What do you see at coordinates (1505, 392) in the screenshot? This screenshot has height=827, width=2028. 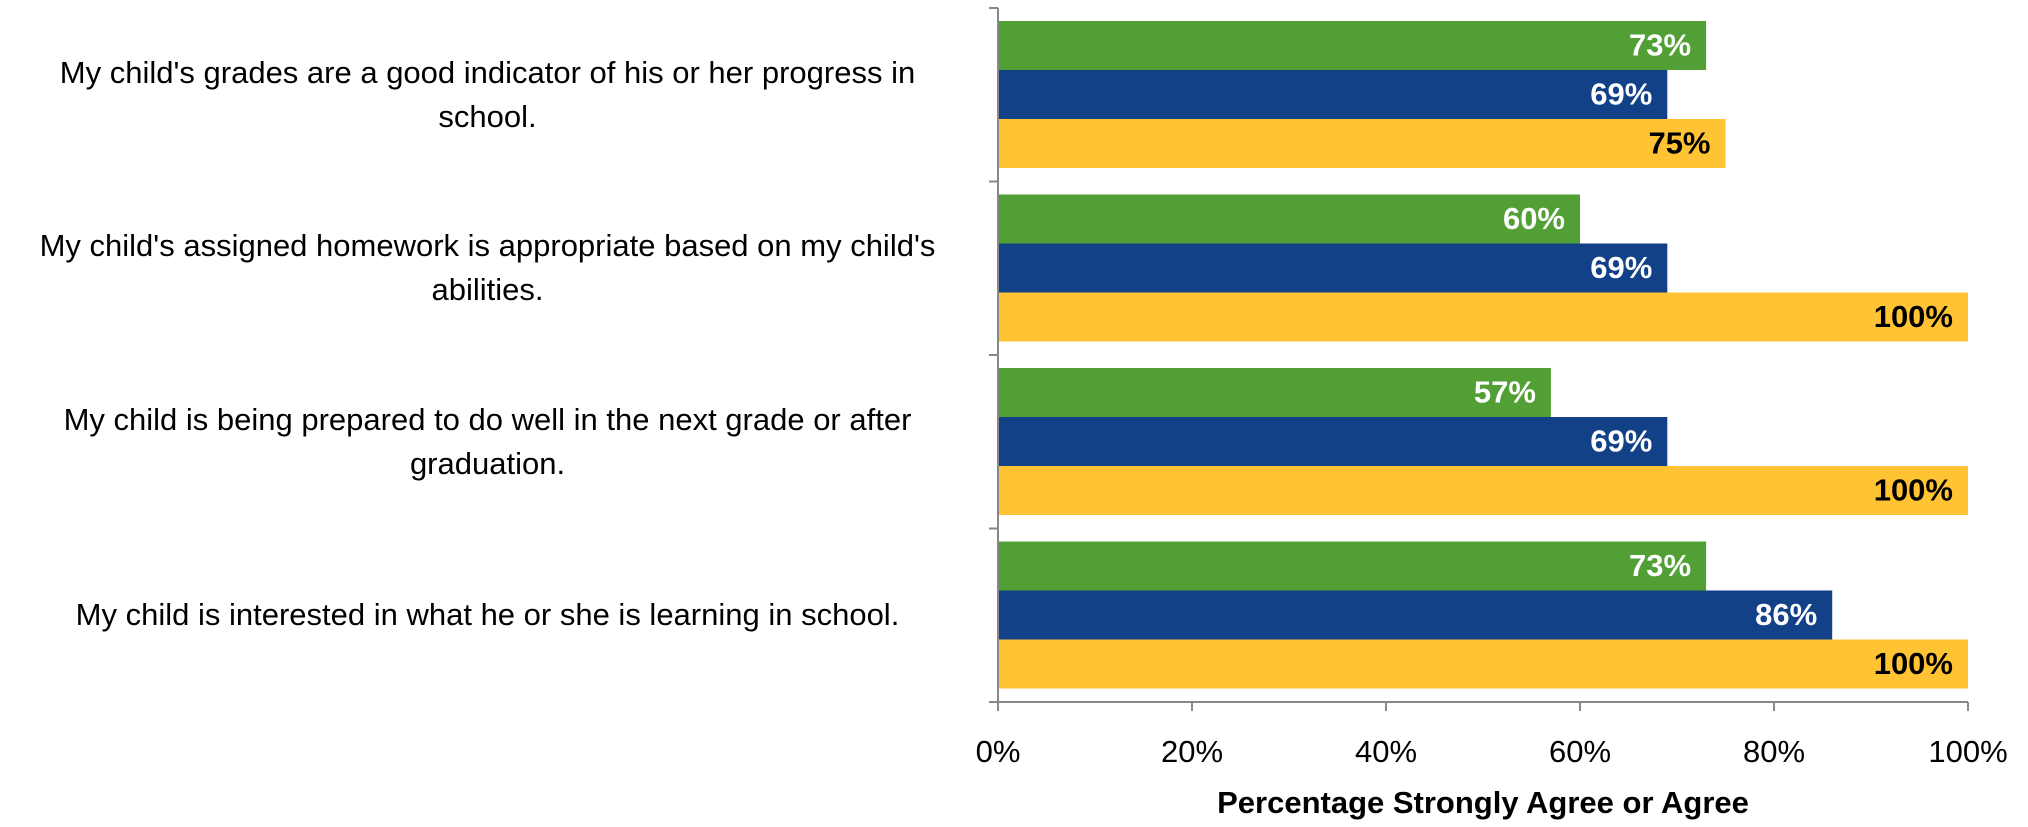 I see `data-label: 57%` at bounding box center [1505, 392].